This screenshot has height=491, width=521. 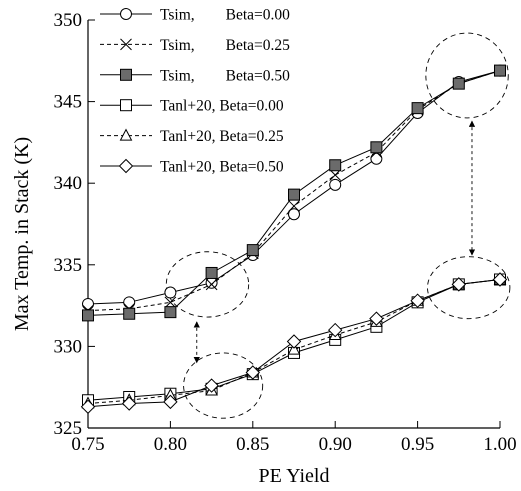 What do you see at coordinates (87, 444) in the screenshot?
I see `x-tick-label: 0.75` at bounding box center [87, 444].